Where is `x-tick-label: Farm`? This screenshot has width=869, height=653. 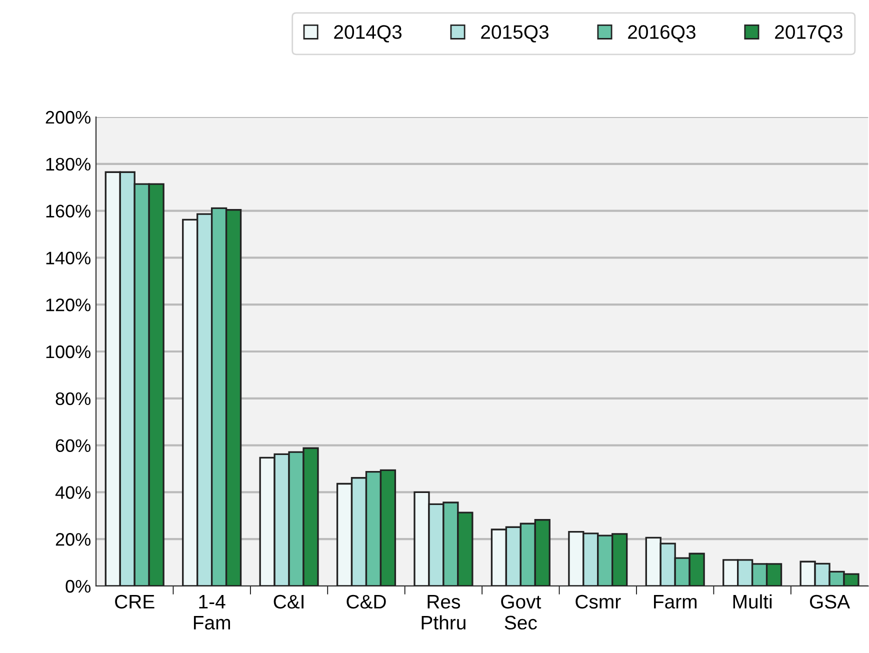
x-tick-label: Farm is located at coordinates (675, 602).